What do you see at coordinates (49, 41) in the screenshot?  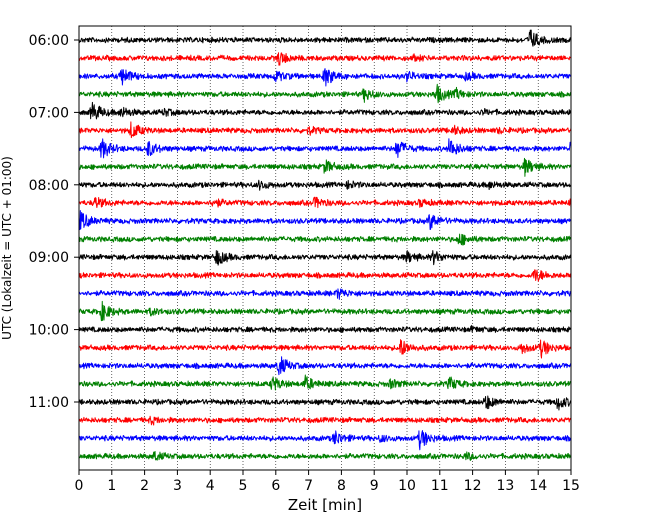 I see `y-tick-label: 06:00` at bounding box center [49, 41].